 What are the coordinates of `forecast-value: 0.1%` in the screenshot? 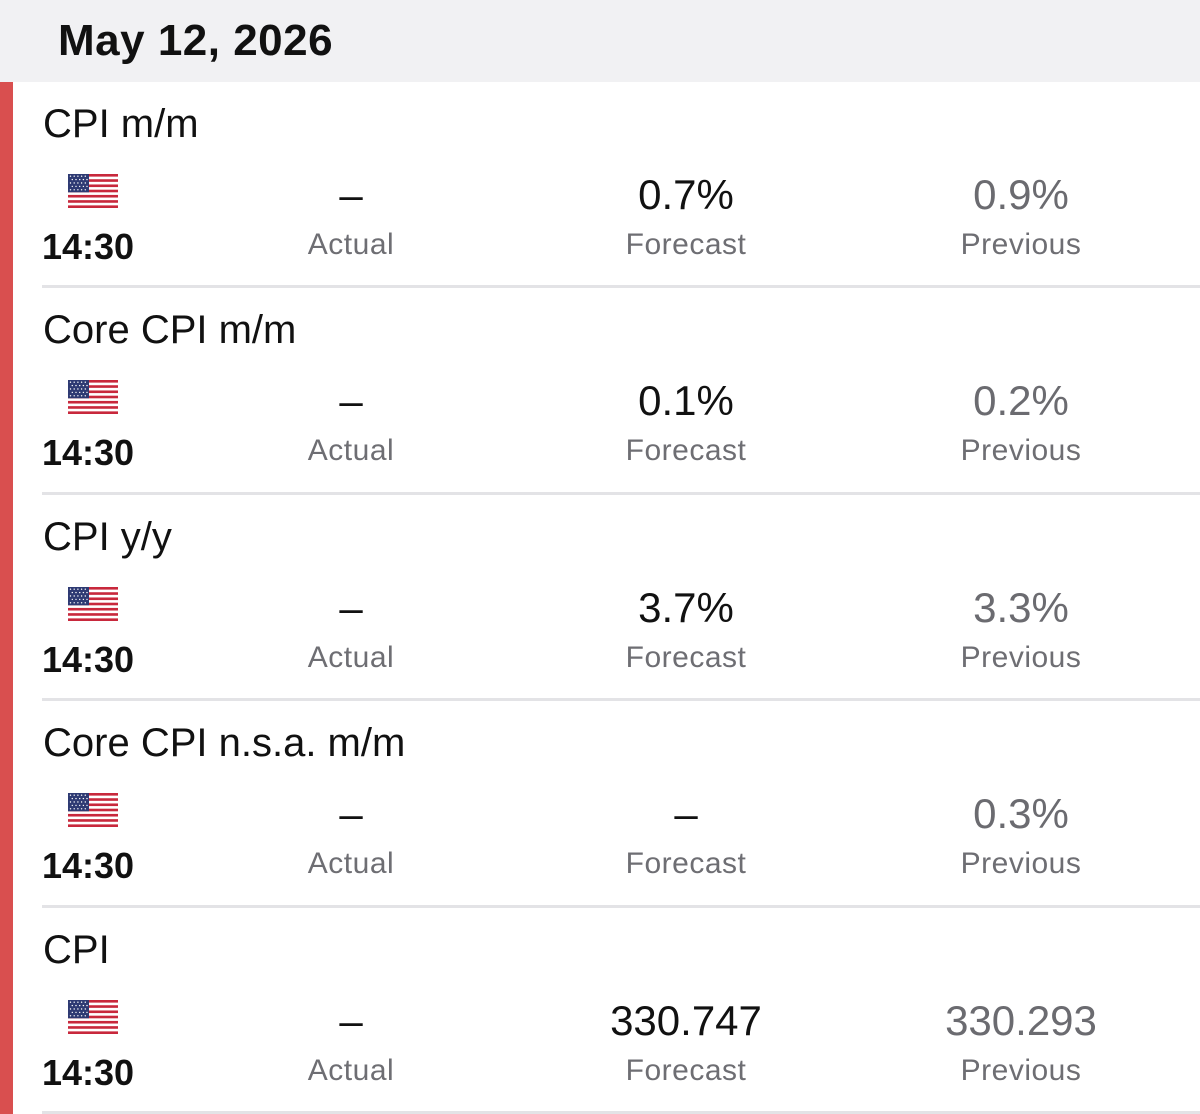 It's located at (686, 401).